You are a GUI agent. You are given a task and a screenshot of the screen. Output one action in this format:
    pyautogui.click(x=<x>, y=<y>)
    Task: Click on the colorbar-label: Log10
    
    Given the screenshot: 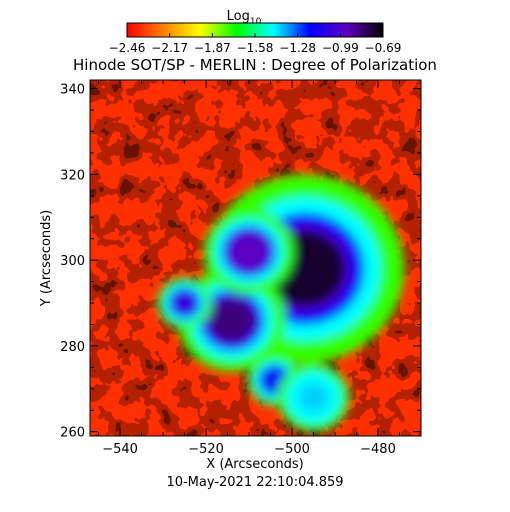 What is the action you would take?
    pyautogui.click(x=244, y=18)
    